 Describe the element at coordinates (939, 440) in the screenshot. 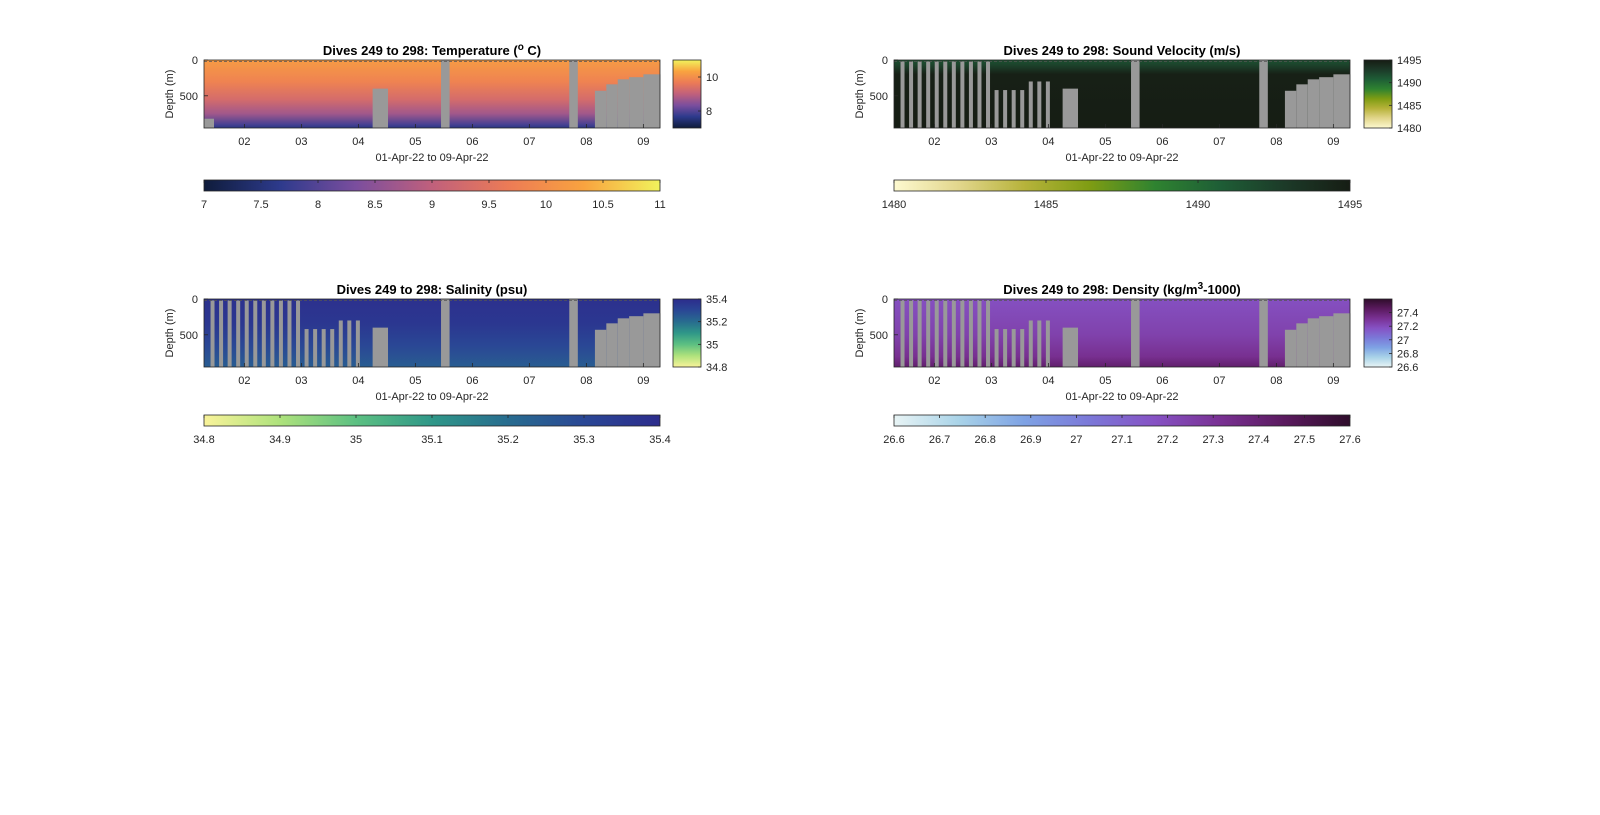

I see `colorbar-tick-label: 26.7` at that location.